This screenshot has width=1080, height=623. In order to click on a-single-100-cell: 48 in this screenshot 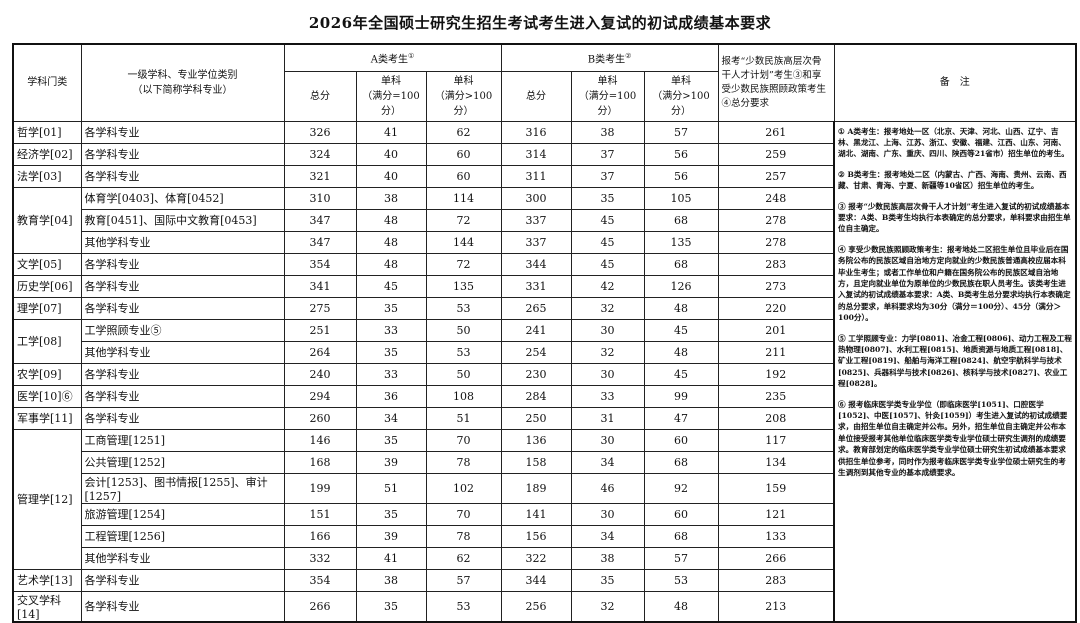, I will do `click(391, 220)`.